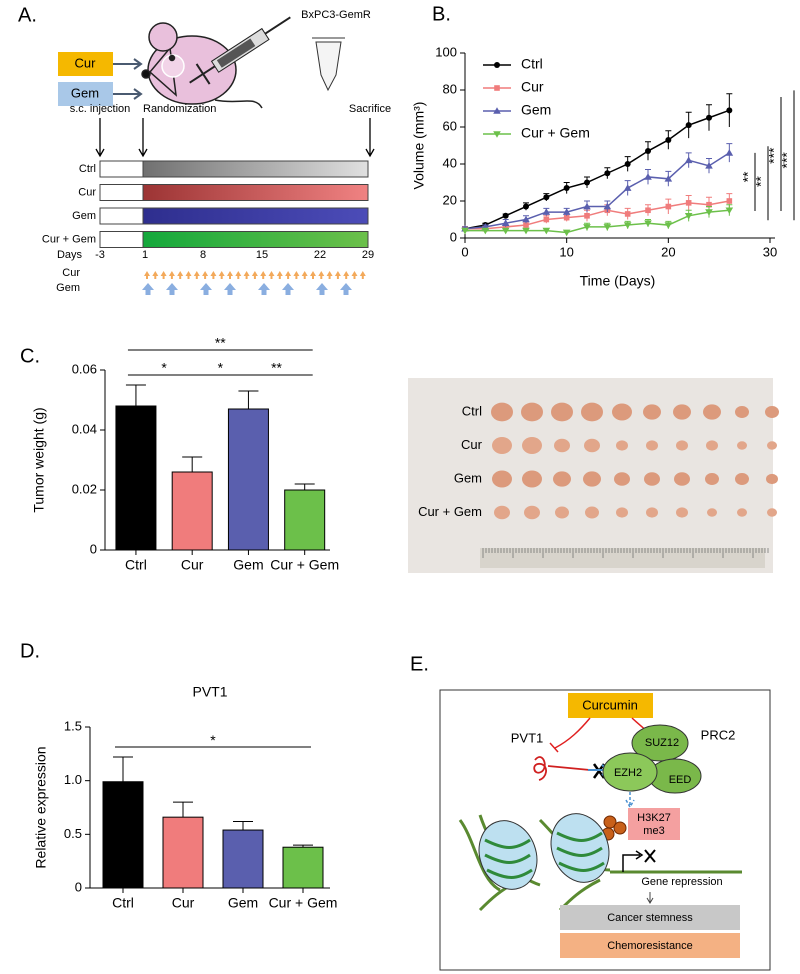 Image resolution: width=800 pixels, height=974 pixels. Describe the element at coordinates (532, 87) in the screenshot. I see `legend-label: Cur` at that location.